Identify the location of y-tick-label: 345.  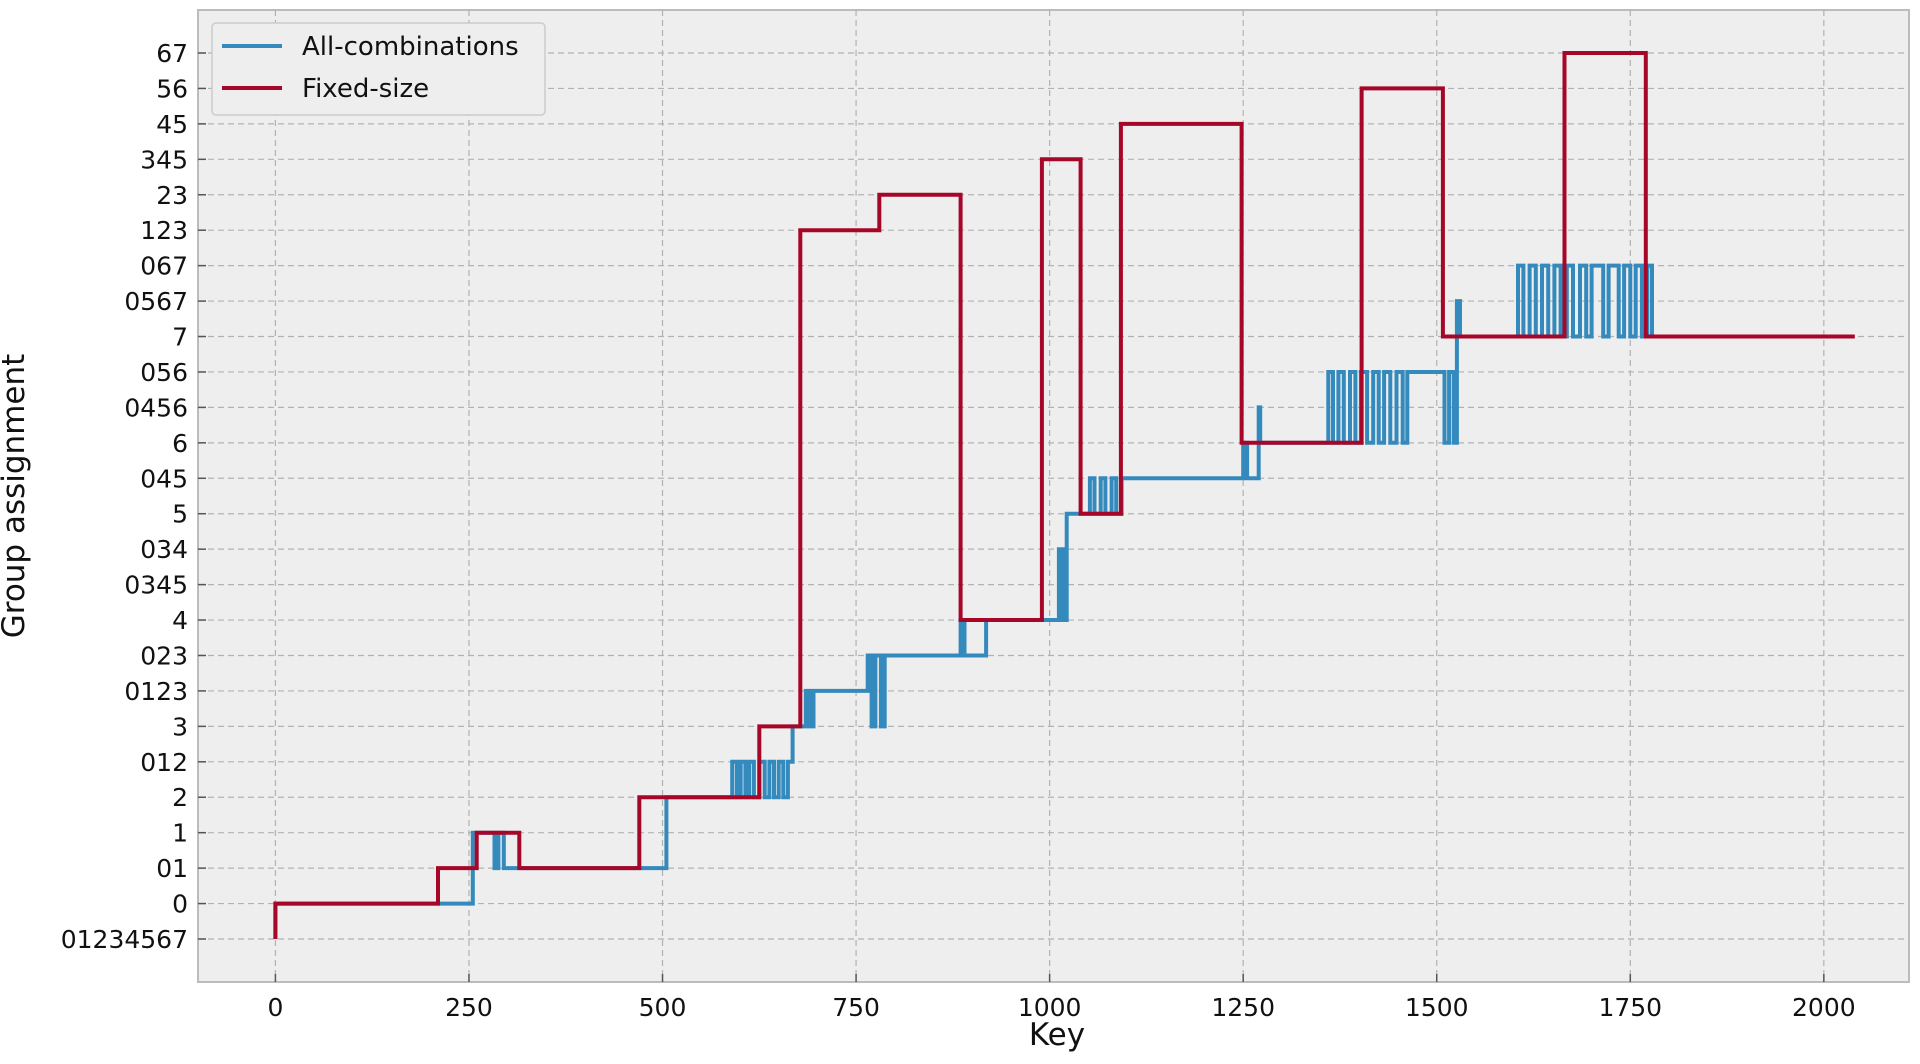
(164, 159).